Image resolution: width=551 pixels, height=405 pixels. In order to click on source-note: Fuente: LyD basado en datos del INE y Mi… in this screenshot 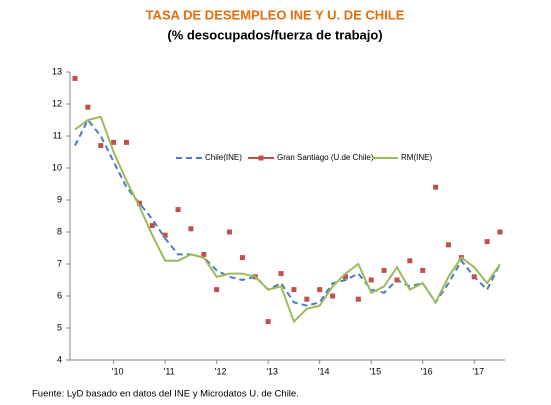, I will do `click(165, 394)`.